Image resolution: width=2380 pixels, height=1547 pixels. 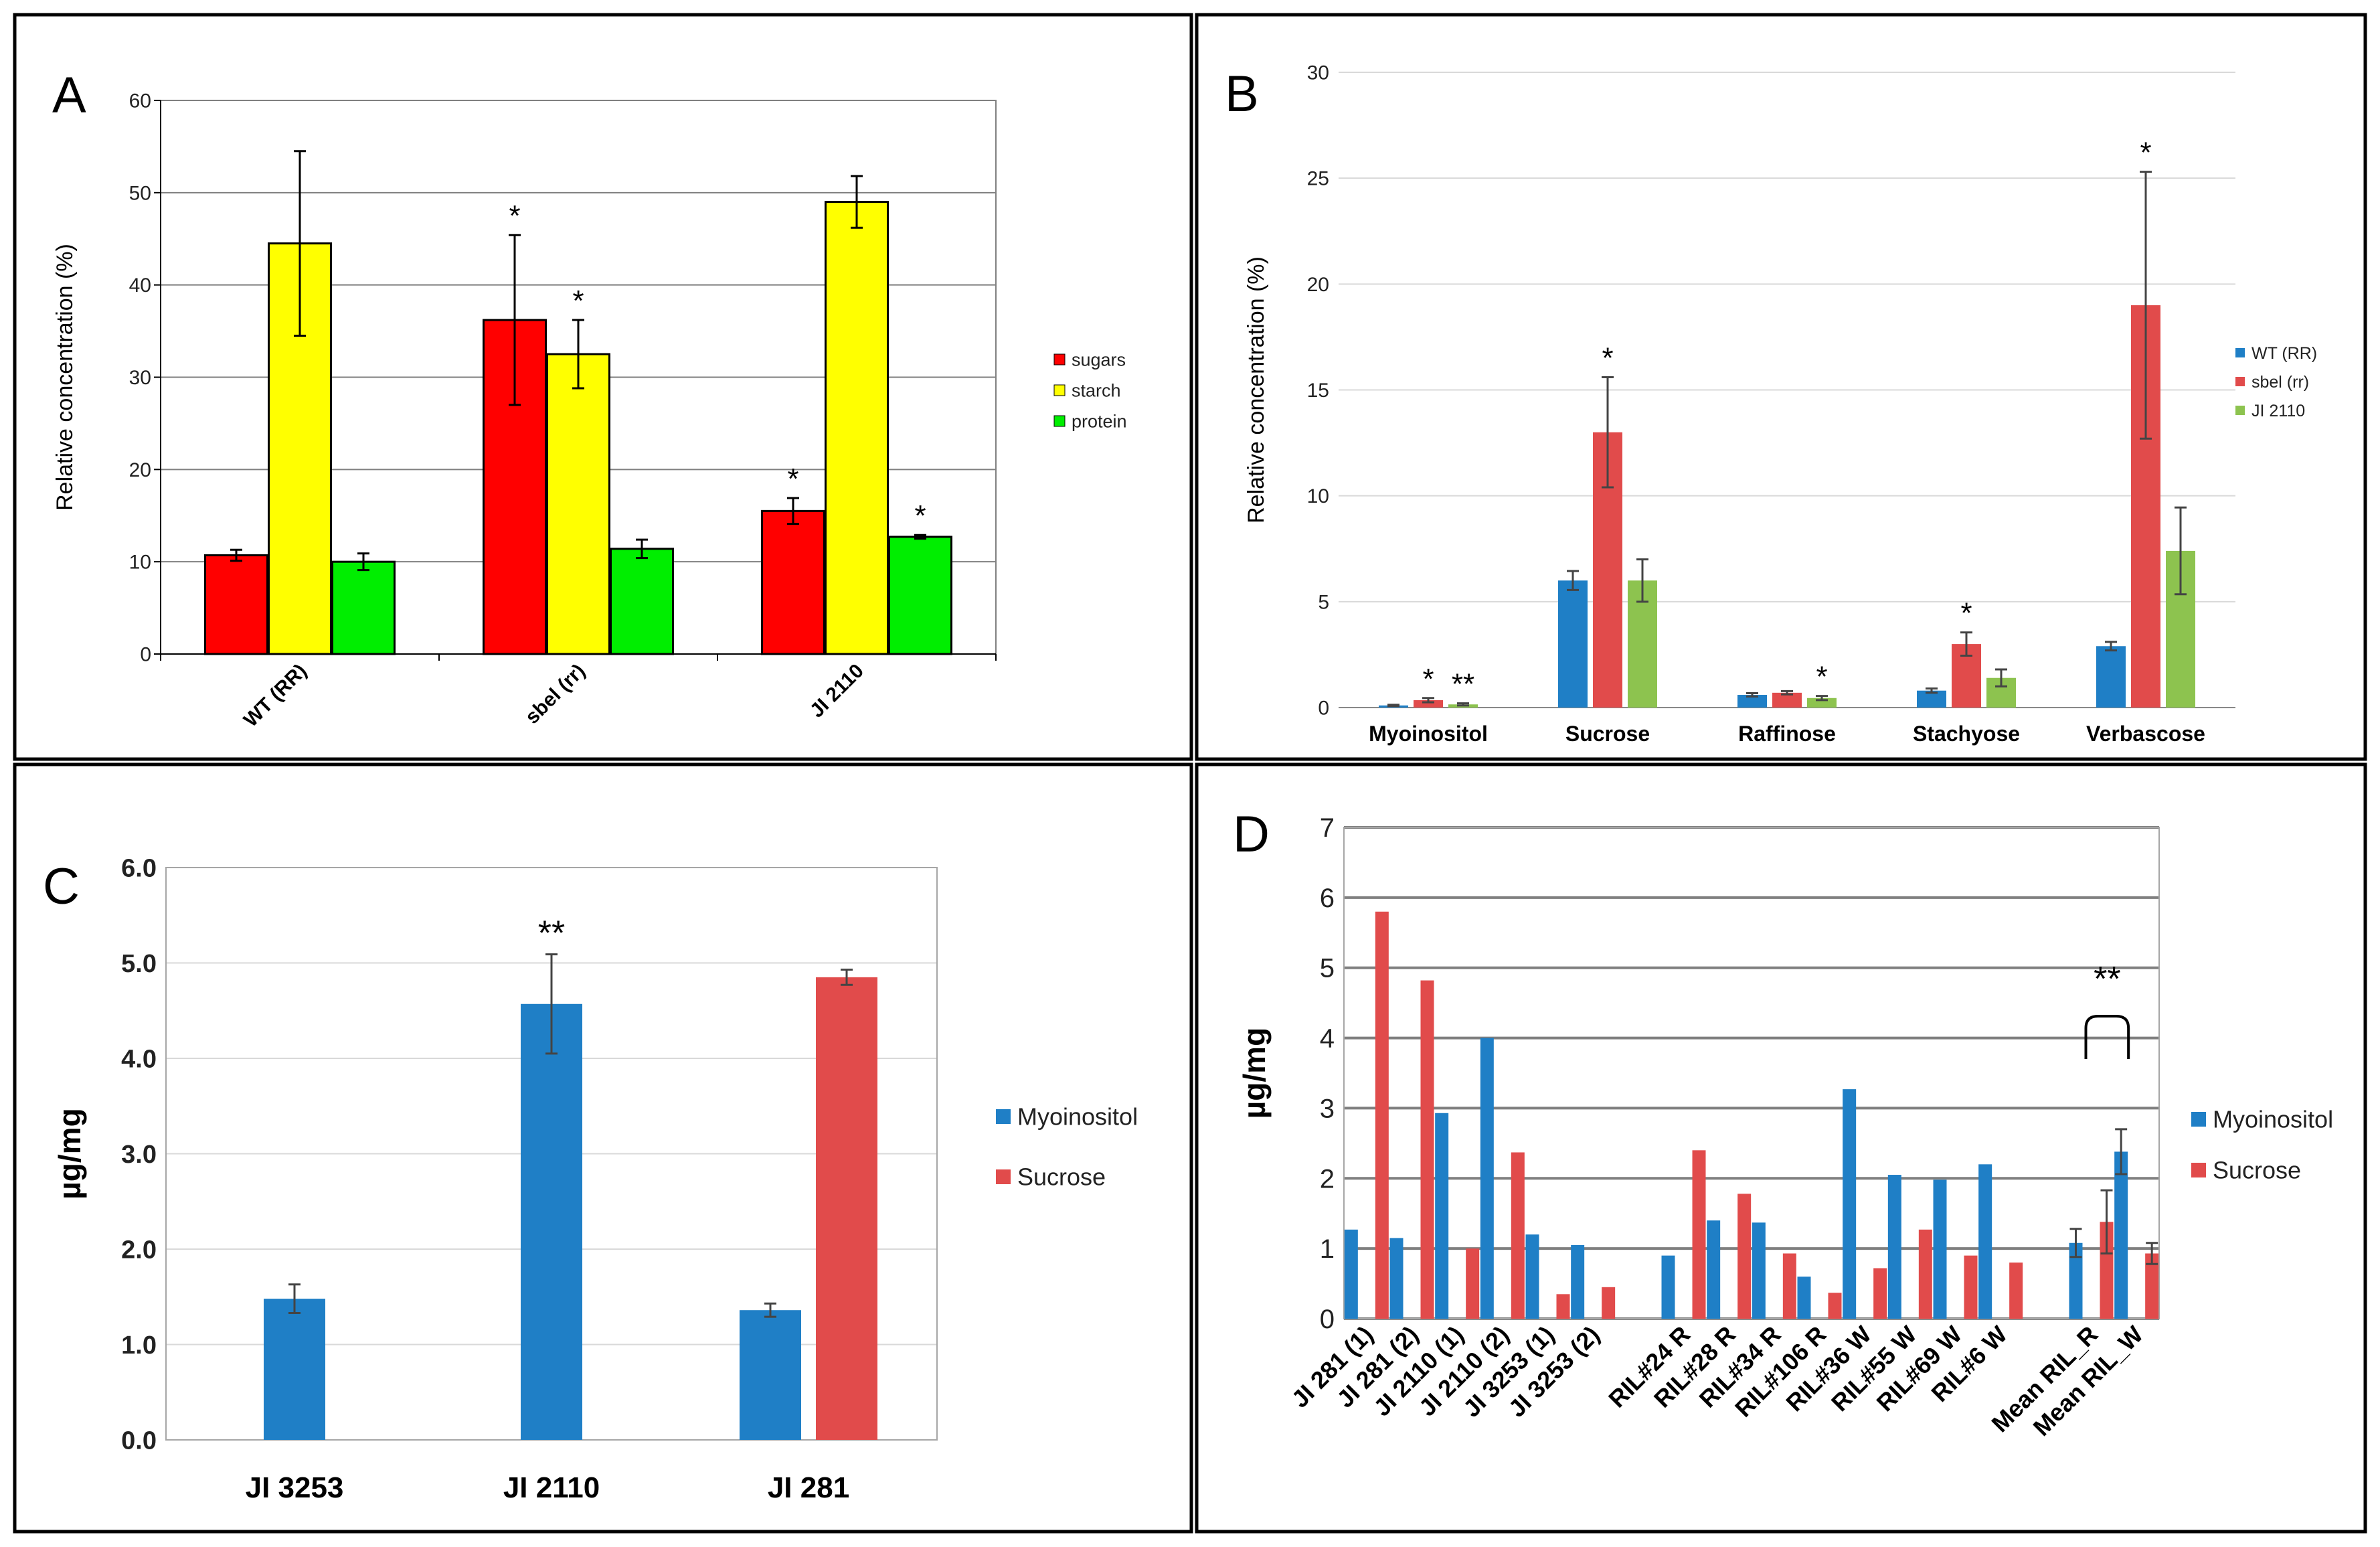 What do you see at coordinates (2284, 353) in the screenshot?
I see `legend-label-wt-rr: WT (RR)` at bounding box center [2284, 353].